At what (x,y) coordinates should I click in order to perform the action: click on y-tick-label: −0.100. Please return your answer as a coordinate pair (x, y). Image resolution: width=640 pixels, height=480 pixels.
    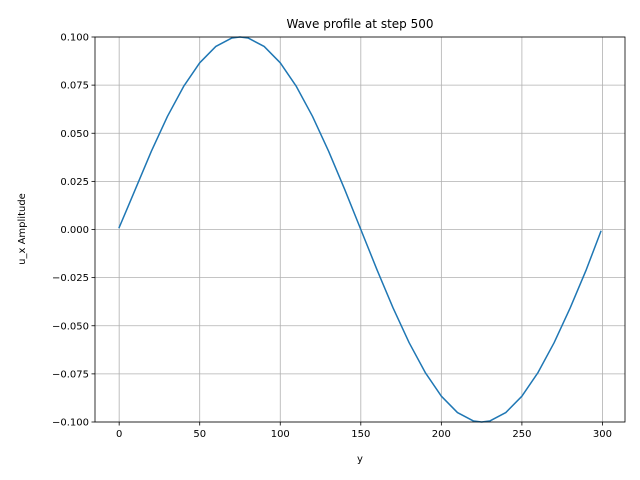
    Looking at the image, I should click on (70, 423).